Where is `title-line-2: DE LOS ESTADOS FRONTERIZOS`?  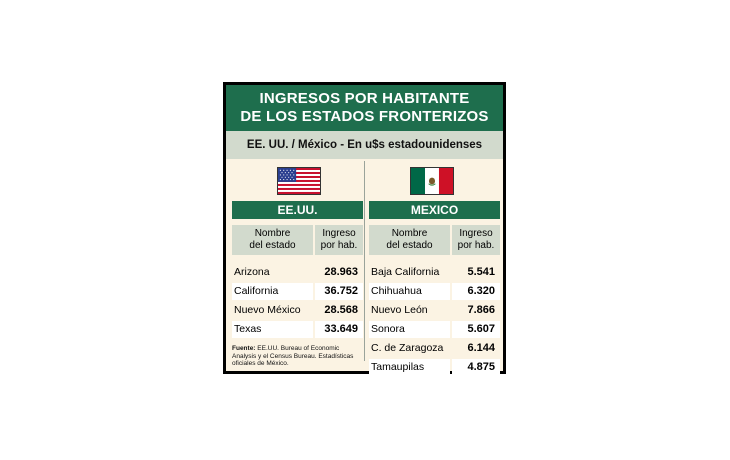 title-line-2: DE LOS ESTADOS FRONTERIZOS is located at coordinates (364, 116).